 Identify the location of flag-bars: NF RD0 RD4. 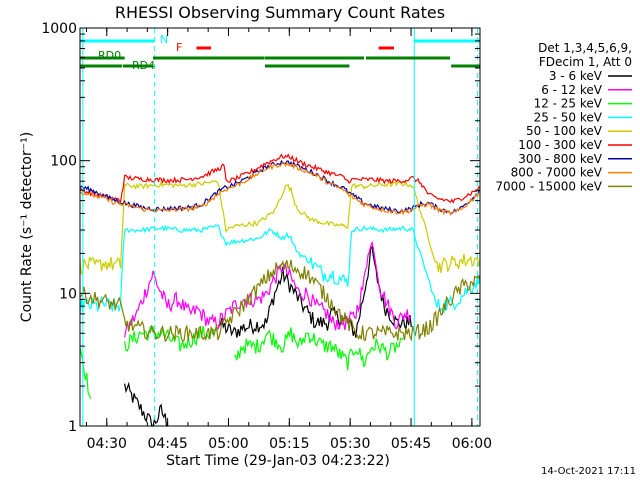
(280, 52).